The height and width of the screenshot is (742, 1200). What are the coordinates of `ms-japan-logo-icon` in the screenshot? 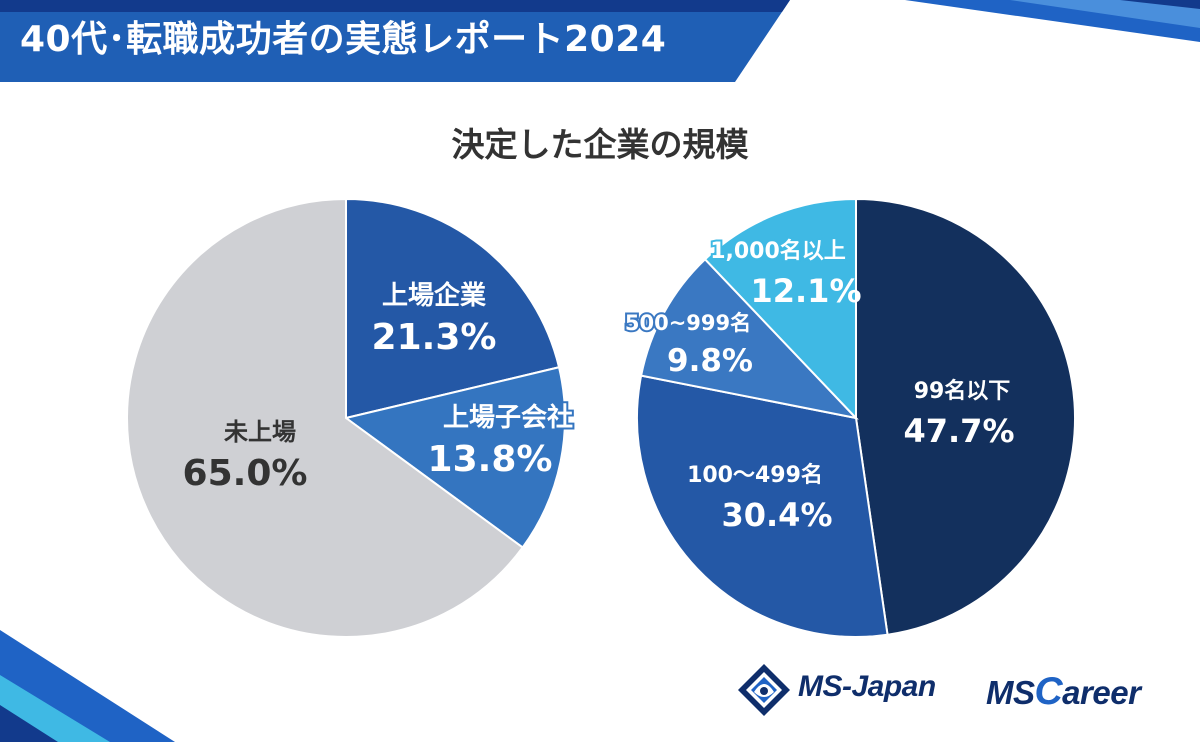 It's located at (764, 690).